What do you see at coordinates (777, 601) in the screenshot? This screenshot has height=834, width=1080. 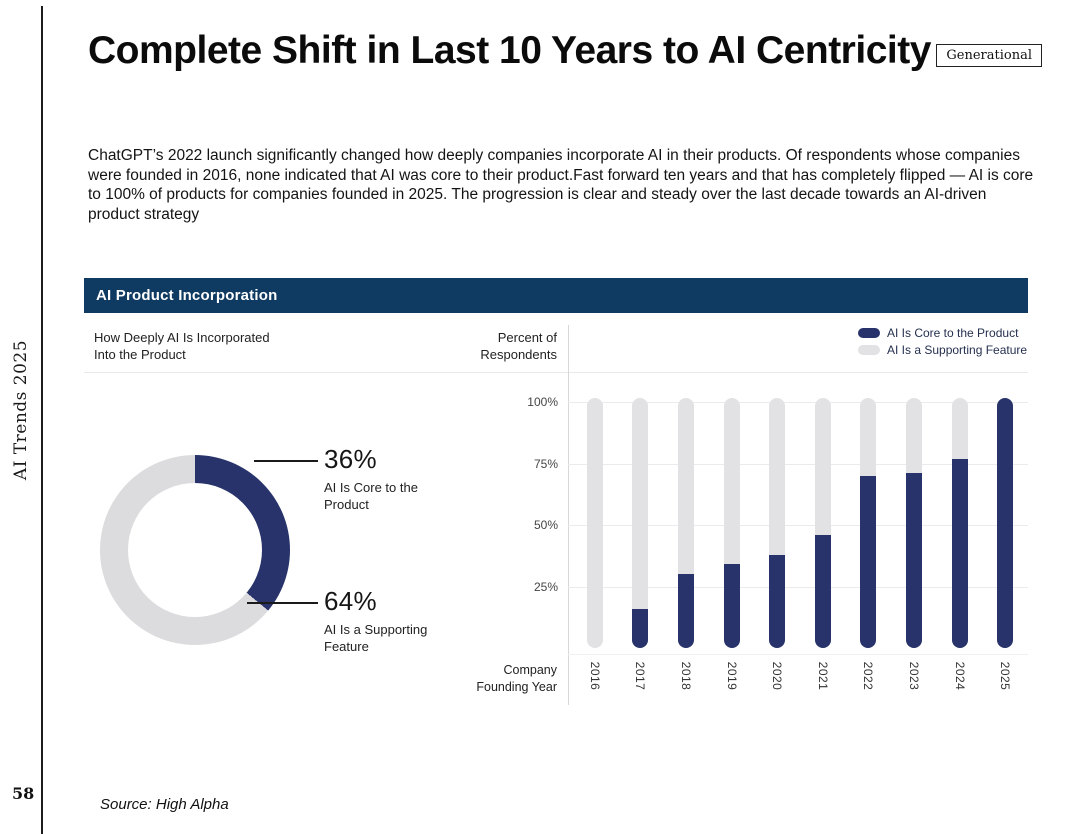 I see `bar-core-2020` at bounding box center [777, 601].